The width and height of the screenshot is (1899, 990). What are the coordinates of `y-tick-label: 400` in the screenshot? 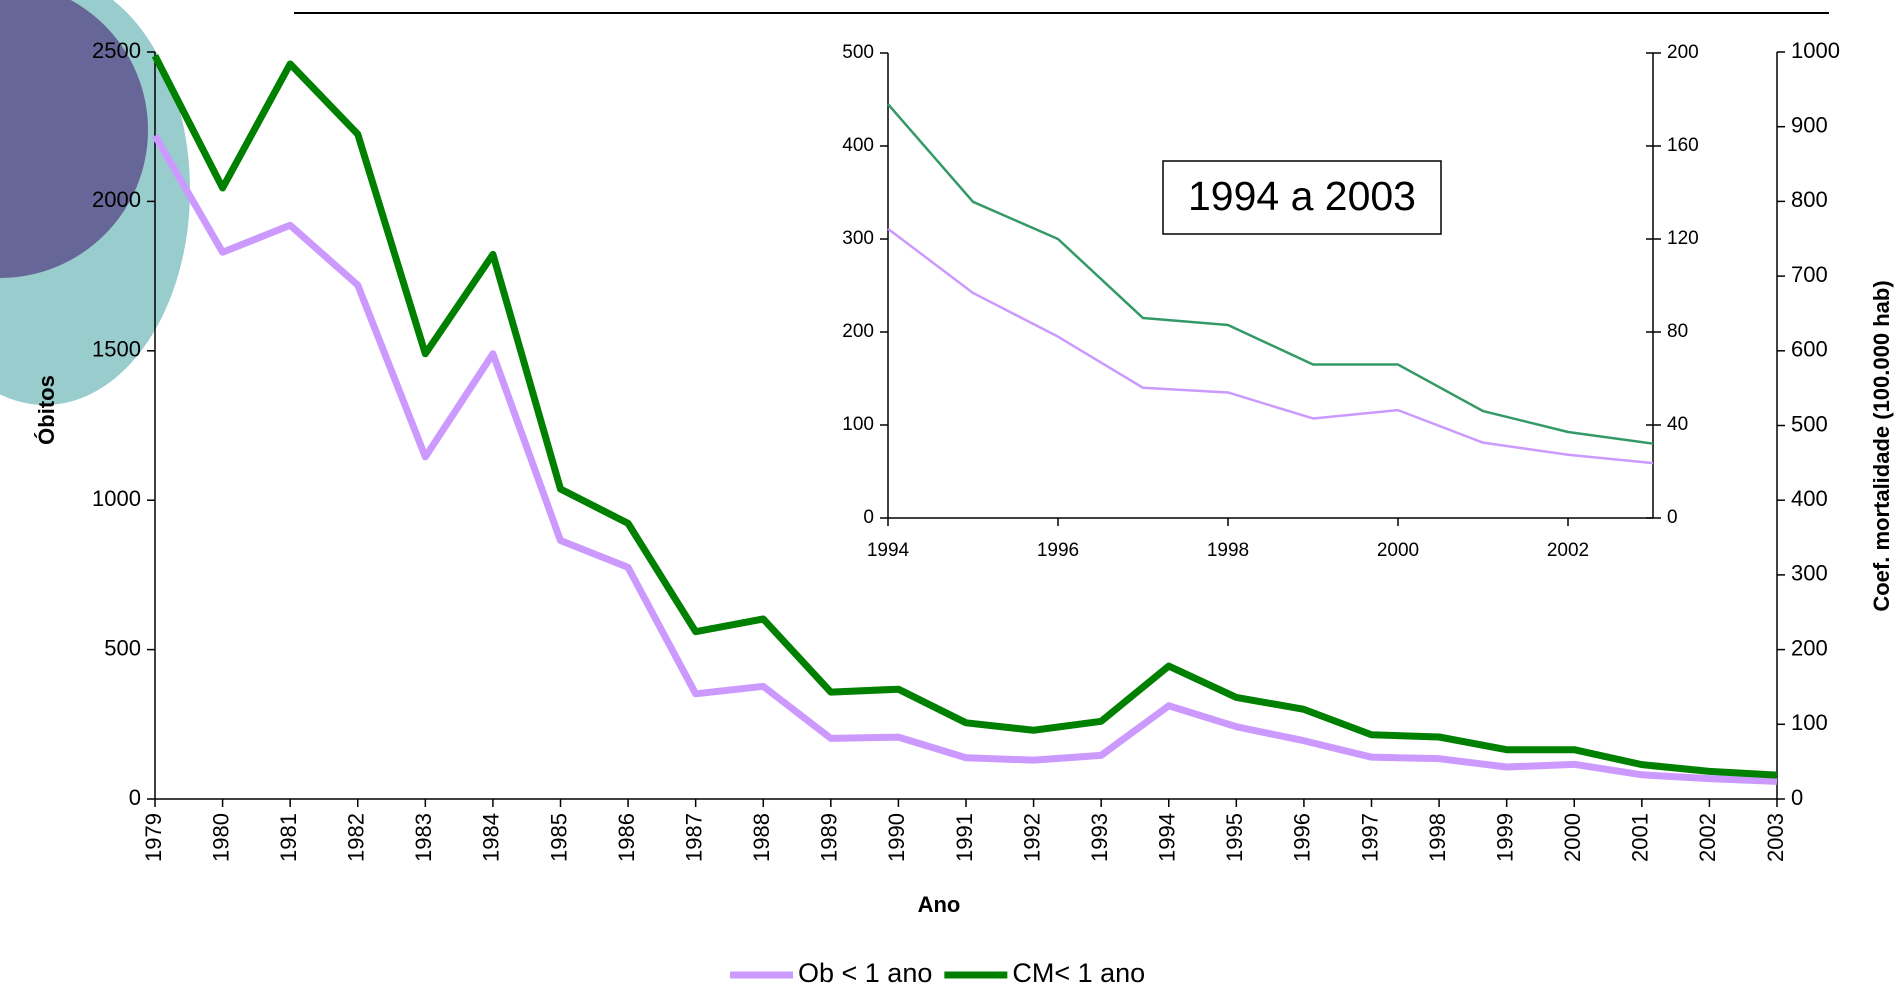 It's located at (858, 145).